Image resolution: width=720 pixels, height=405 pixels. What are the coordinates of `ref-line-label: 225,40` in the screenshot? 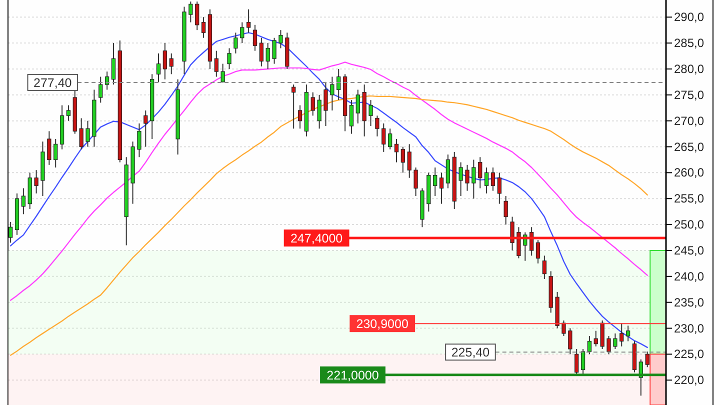 It's located at (470, 353).